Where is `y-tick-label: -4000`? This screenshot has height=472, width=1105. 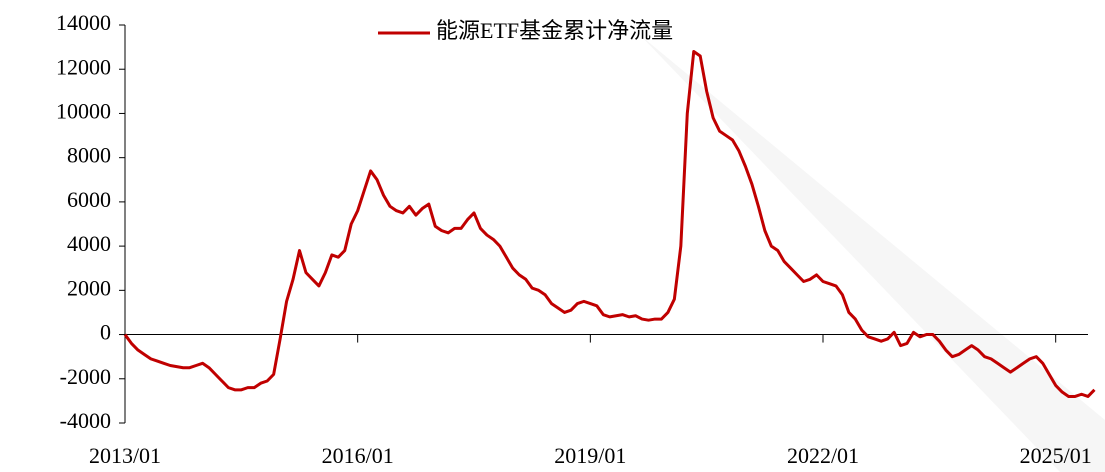
y-tick-label: -4000 is located at coordinates (85, 420).